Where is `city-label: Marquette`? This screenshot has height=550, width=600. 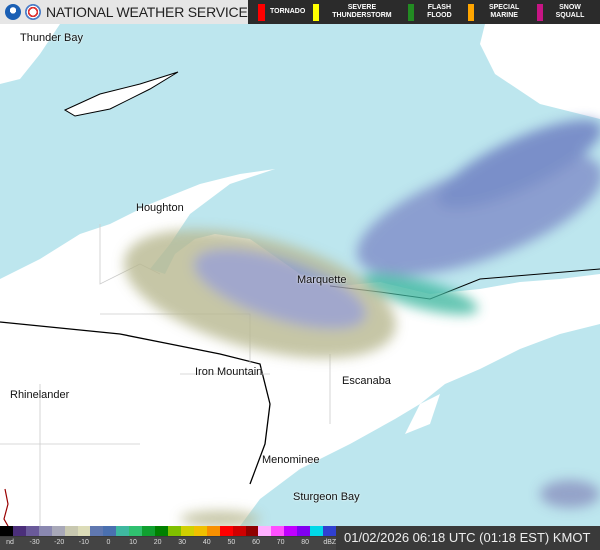 city-label: Marquette is located at coordinates (322, 280).